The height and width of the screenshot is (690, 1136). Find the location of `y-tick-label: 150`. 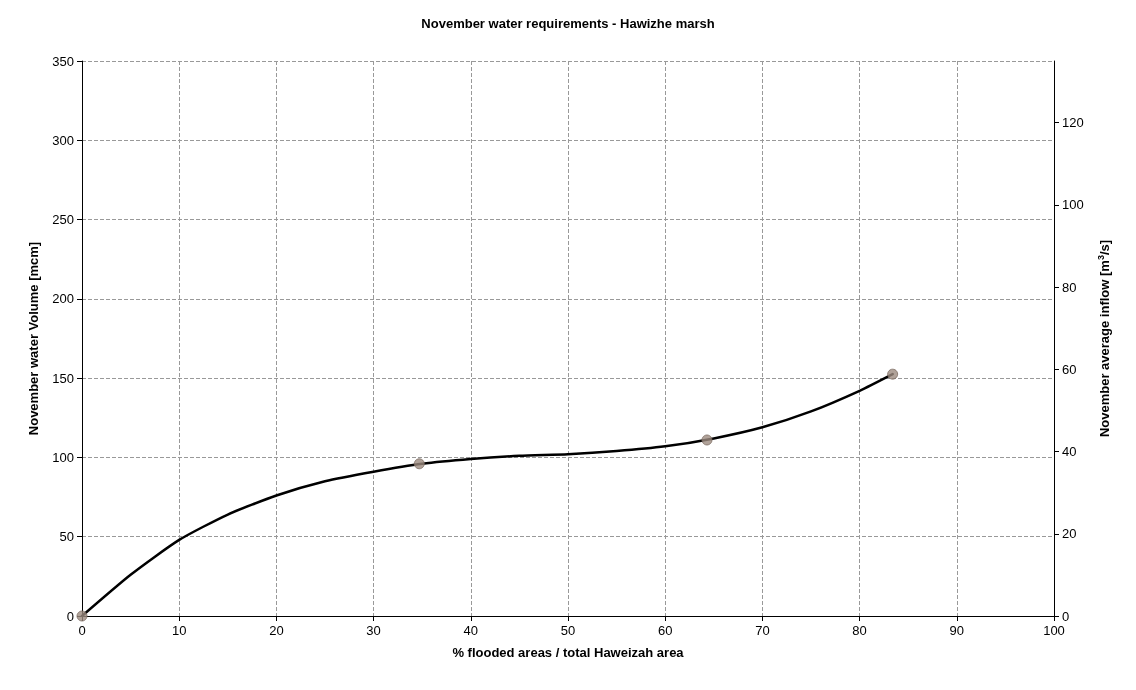

y-tick-label: 150 is located at coordinates (63, 378).